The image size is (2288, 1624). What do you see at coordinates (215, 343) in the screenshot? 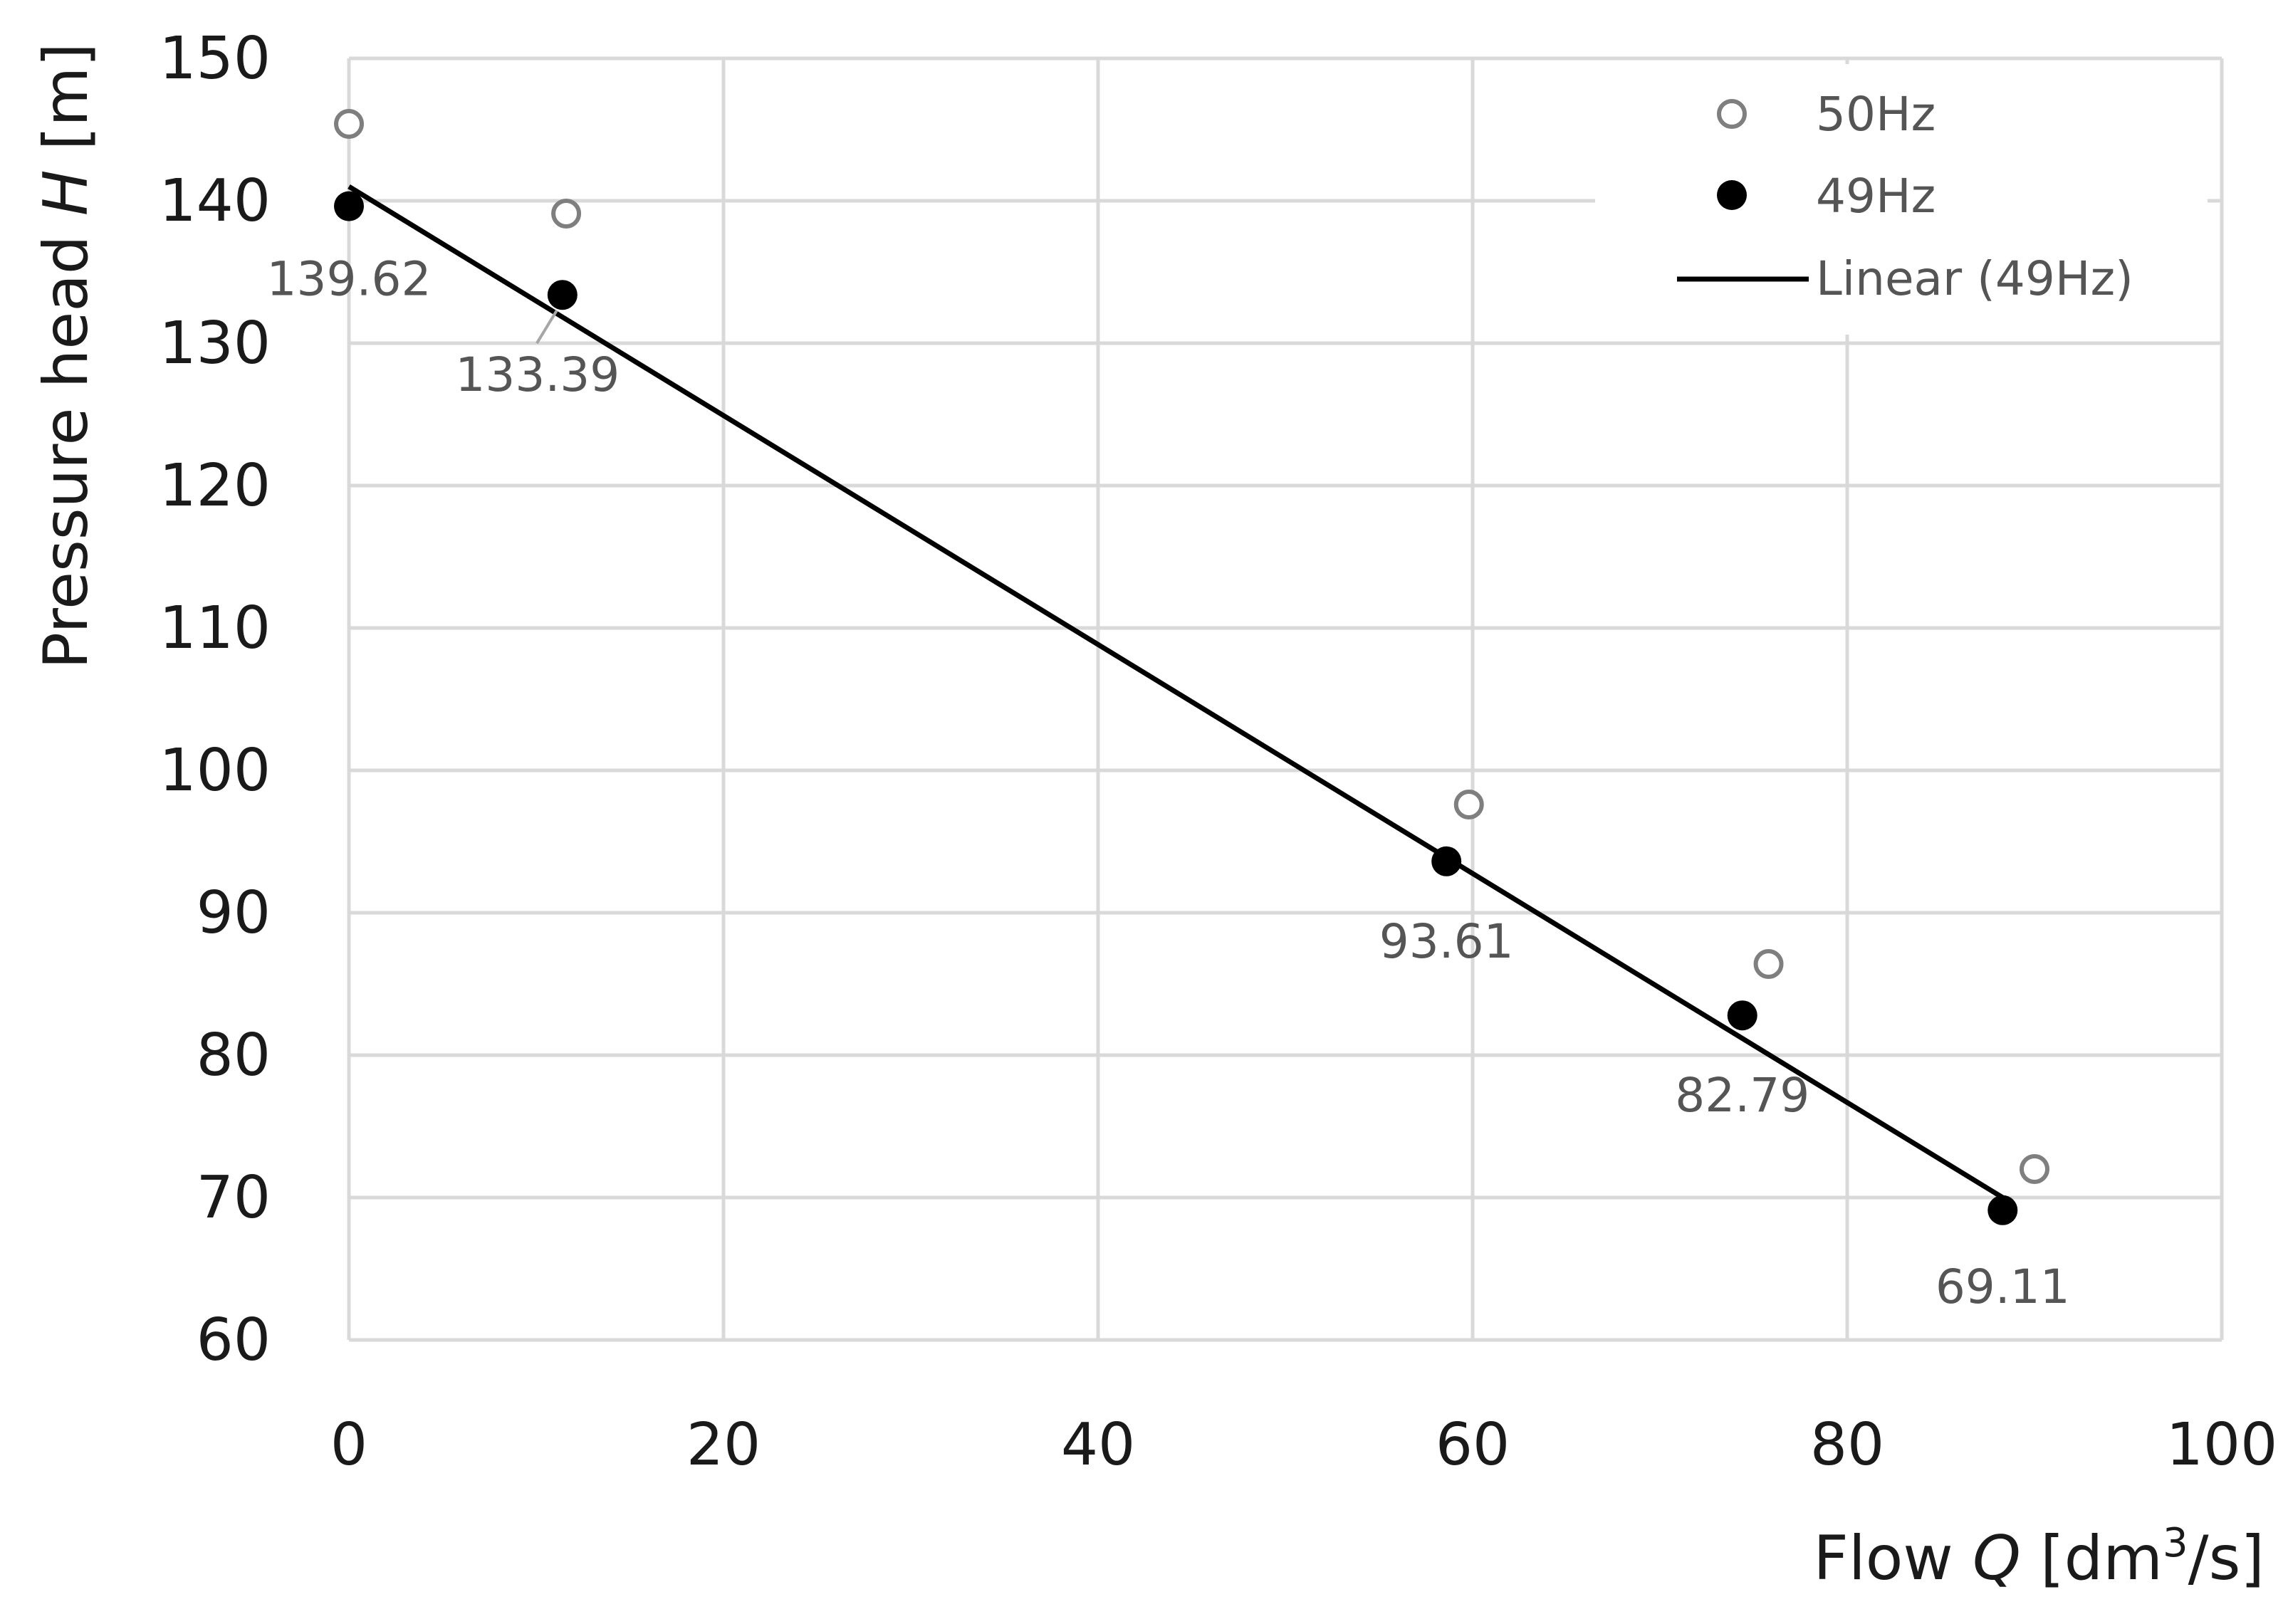
I see `y-tick-label-130: 130` at bounding box center [215, 343].